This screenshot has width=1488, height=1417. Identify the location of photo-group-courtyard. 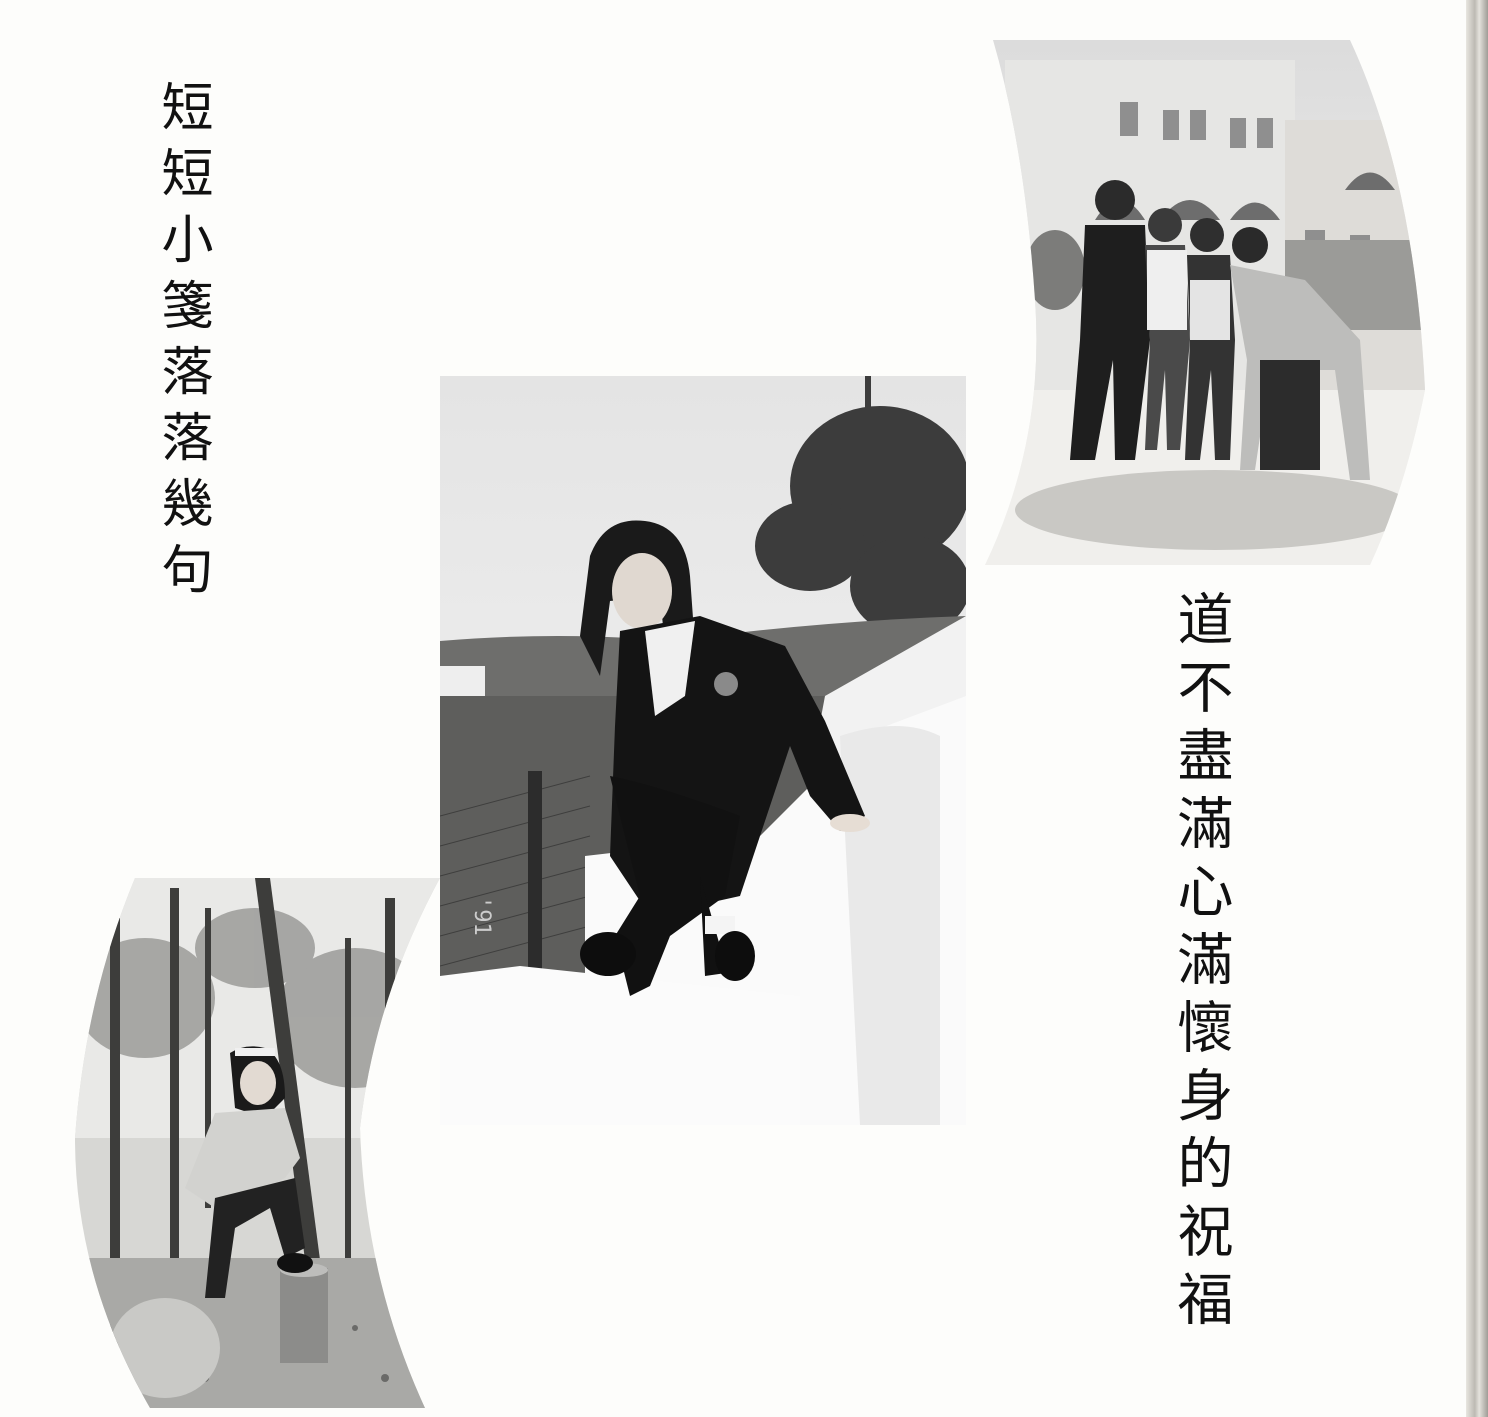
(1207, 302).